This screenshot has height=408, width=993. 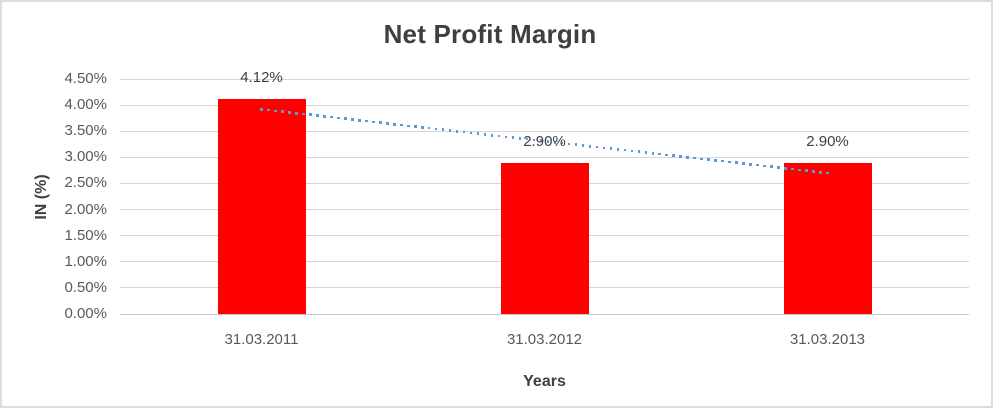 I want to click on y-axis-tick-label: 4.50%, so click(x=85, y=78).